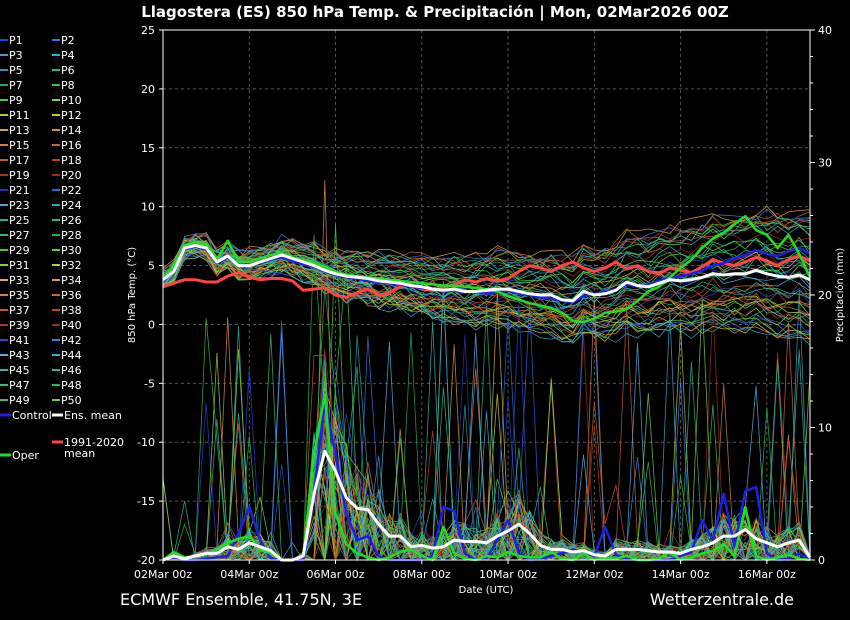 The image size is (850, 620). Describe the element at coordinates (19, 235) in the screenshot. I see `legend-label: P27` at that location.